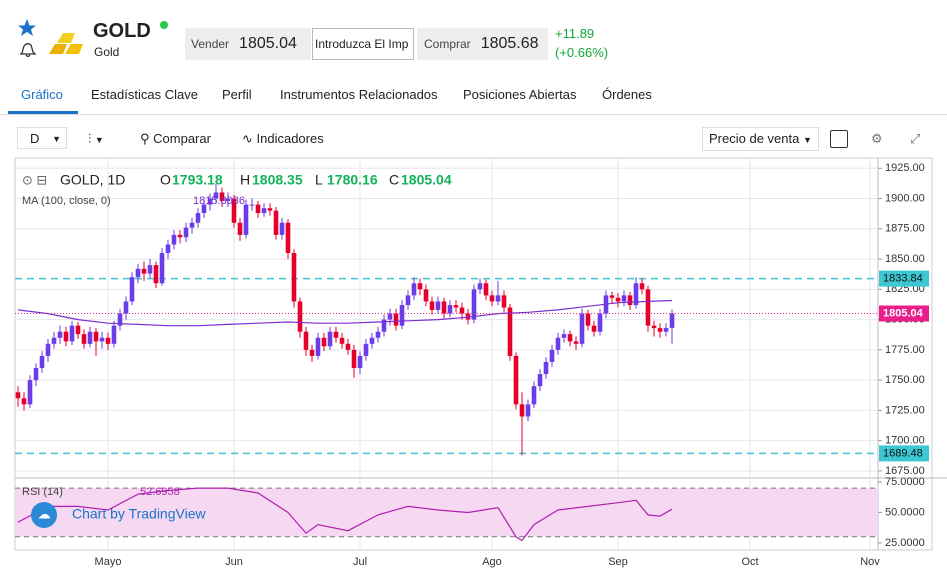  Describe the element at coordinates (749, 562) in the screenshot. I see `x-tick-label: Oct` at that location.